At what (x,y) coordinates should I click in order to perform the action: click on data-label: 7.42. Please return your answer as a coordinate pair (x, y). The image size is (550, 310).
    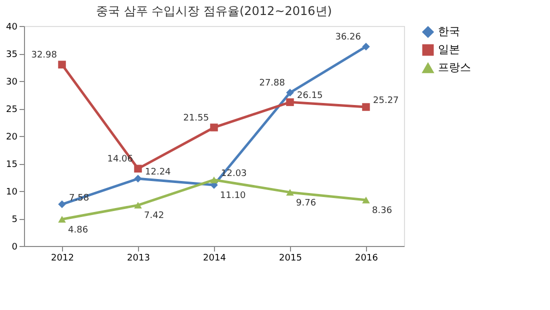
    Looking at the image, I should click on (154, 216).